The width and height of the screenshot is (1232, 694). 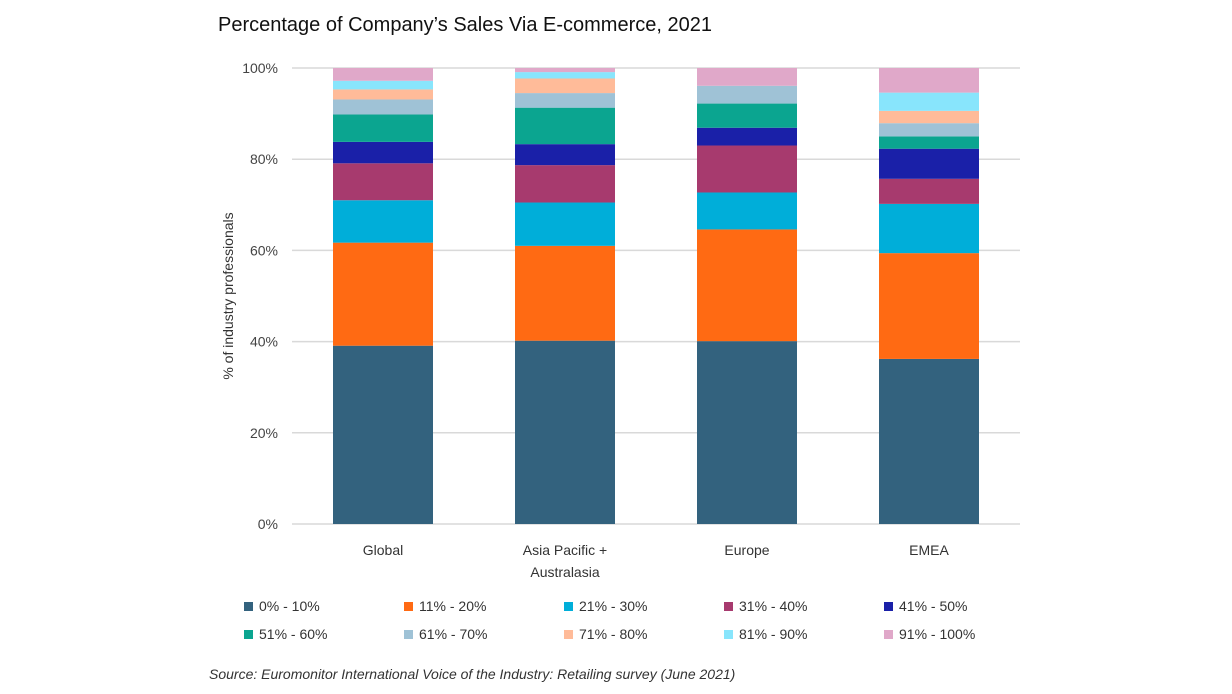 I want to click on legend-label: 71% - 80%, so click(x=613, y=634).